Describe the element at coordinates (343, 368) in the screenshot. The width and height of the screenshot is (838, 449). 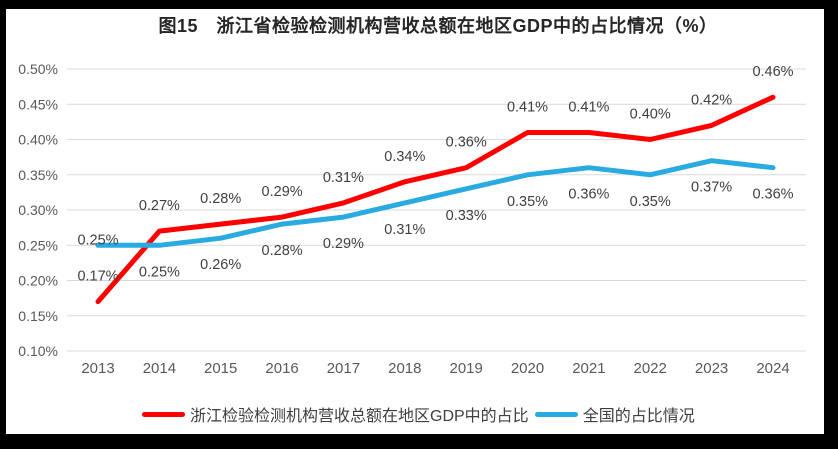
I see `x-axis-tick-label: 2017` at that location.